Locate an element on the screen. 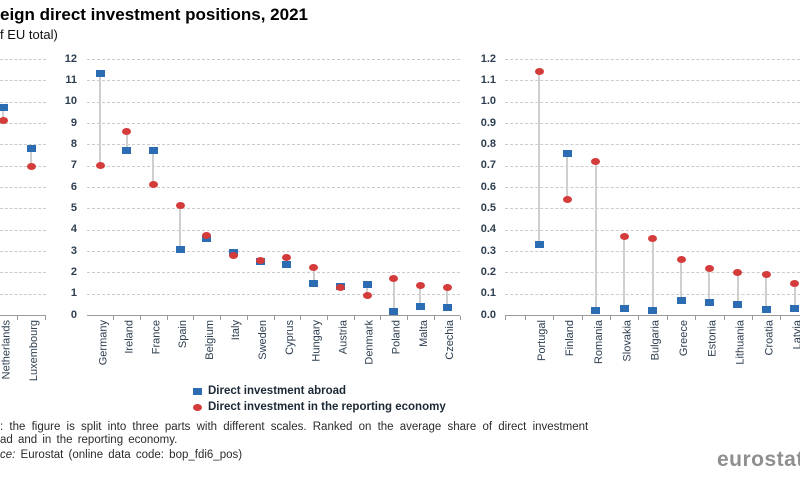 This screenshot has height=479, width=800. category-label: Croatia is located at coordinates (769, 338).